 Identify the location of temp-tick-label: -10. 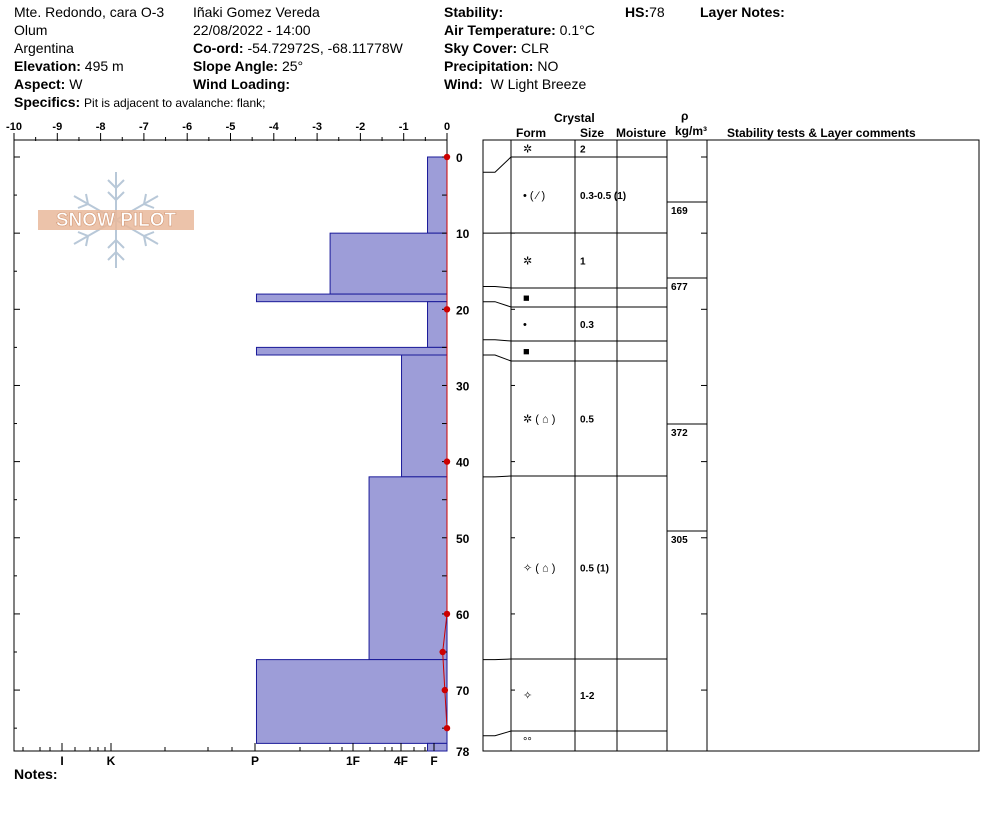
(14, 127).